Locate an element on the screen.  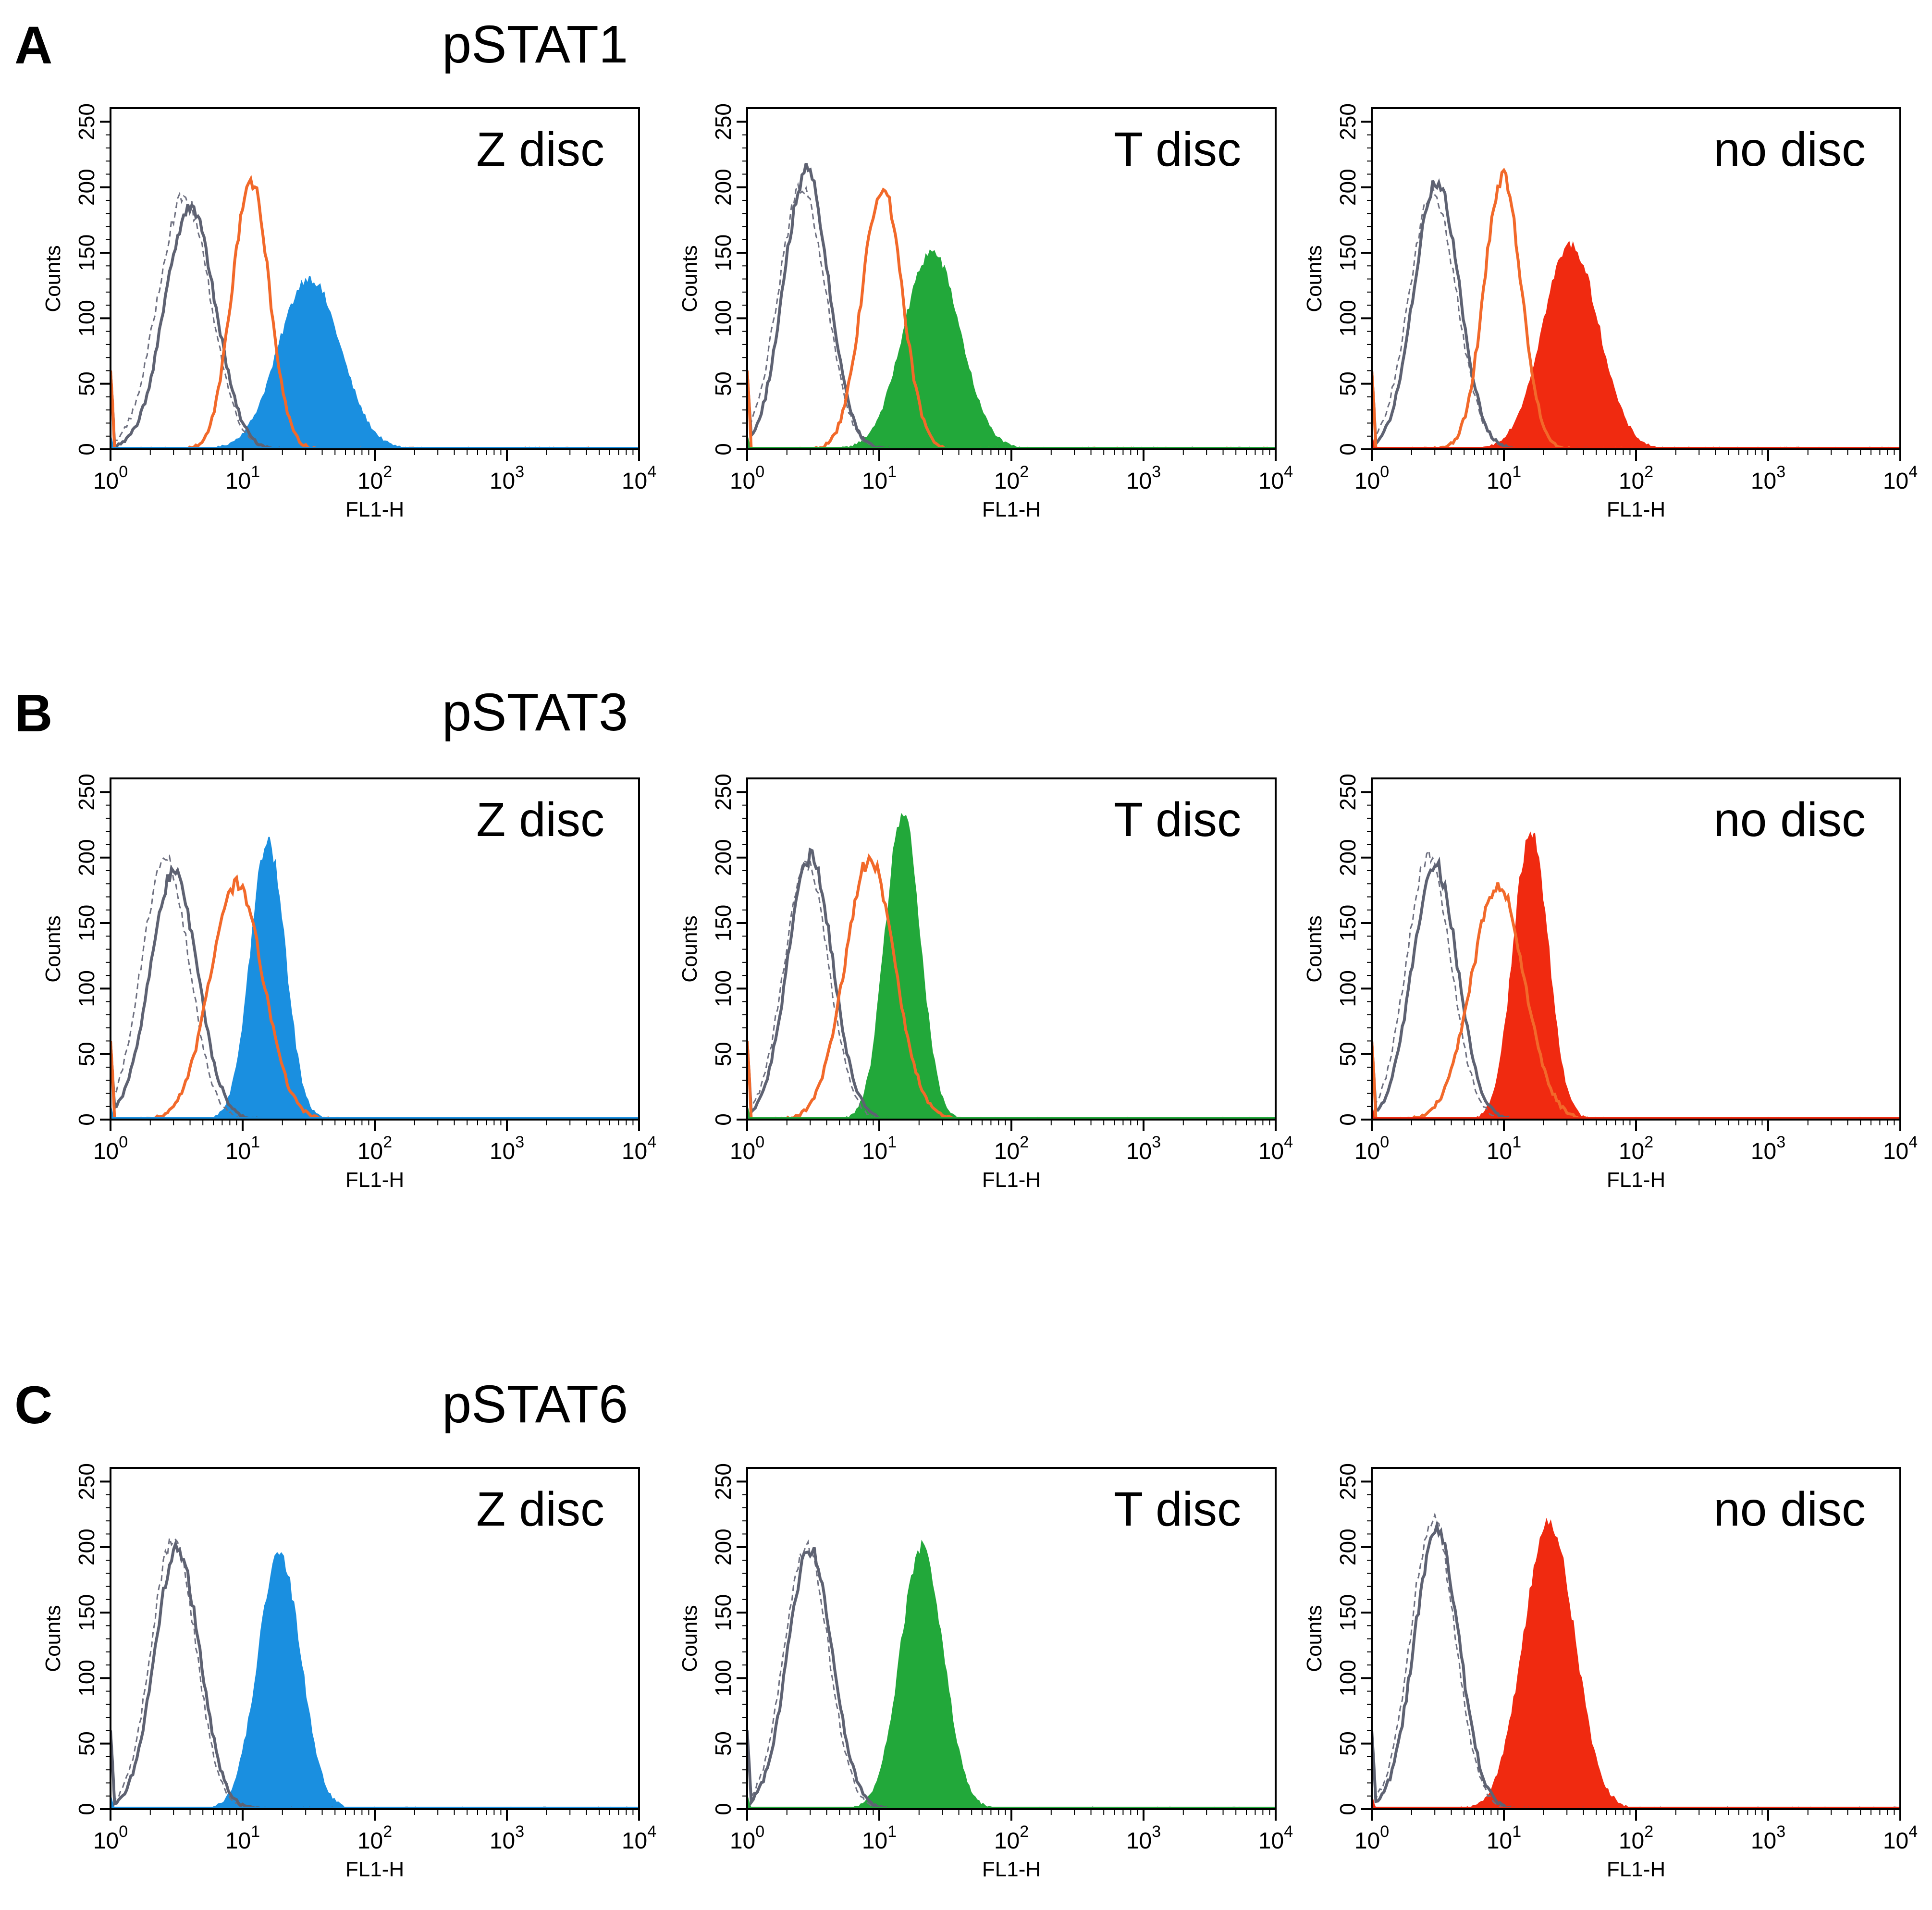
panel-letter-b: B is located at coordinates (33, 713).